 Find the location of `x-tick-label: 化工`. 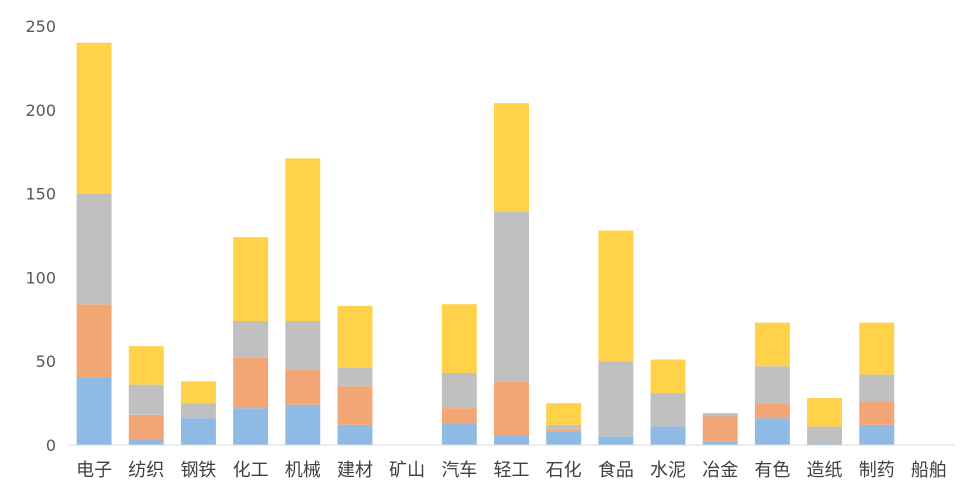

x-tick-label: 化工 is located at coordinates (251, 470).